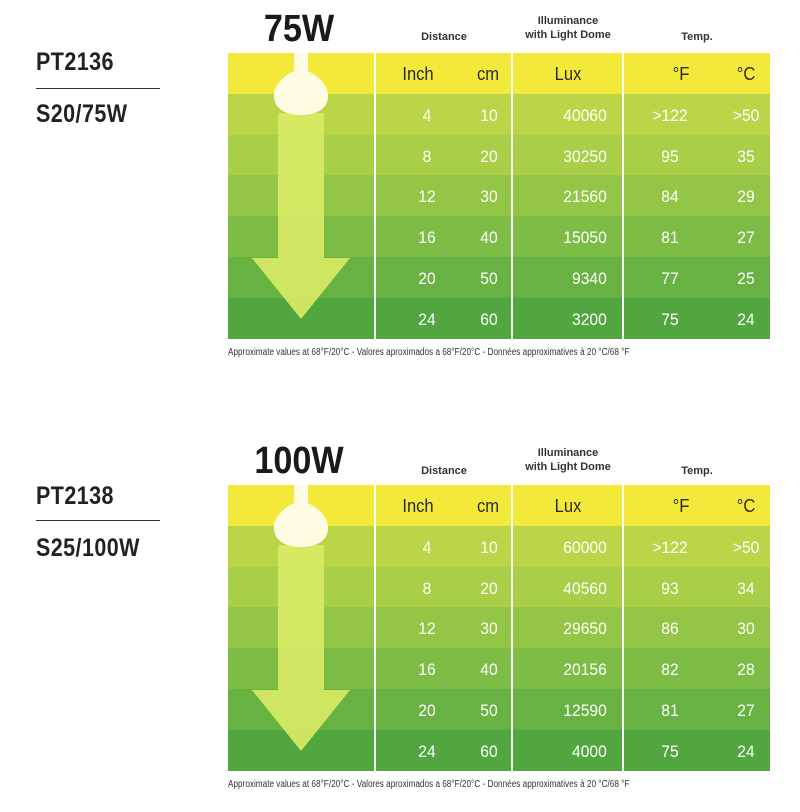 The width and height of the screenshot is (800, 812). Describe the element at coordinates (589, 319) in the screenshot. I see `cell-lux: 3200` at that location.